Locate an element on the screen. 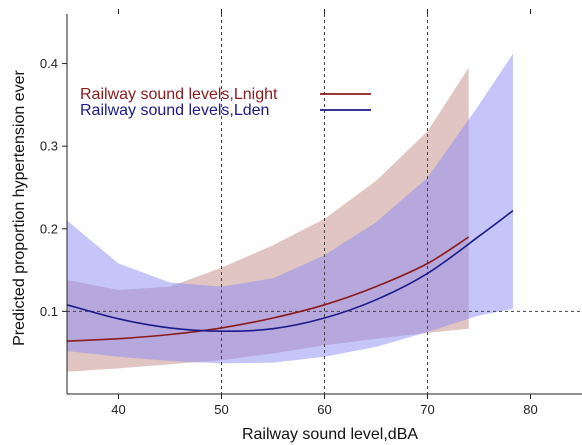 Image resolution: width=582 pixels, height=445 pixels. x-tick-label-0: 40 is located at coordinates (118, 409).